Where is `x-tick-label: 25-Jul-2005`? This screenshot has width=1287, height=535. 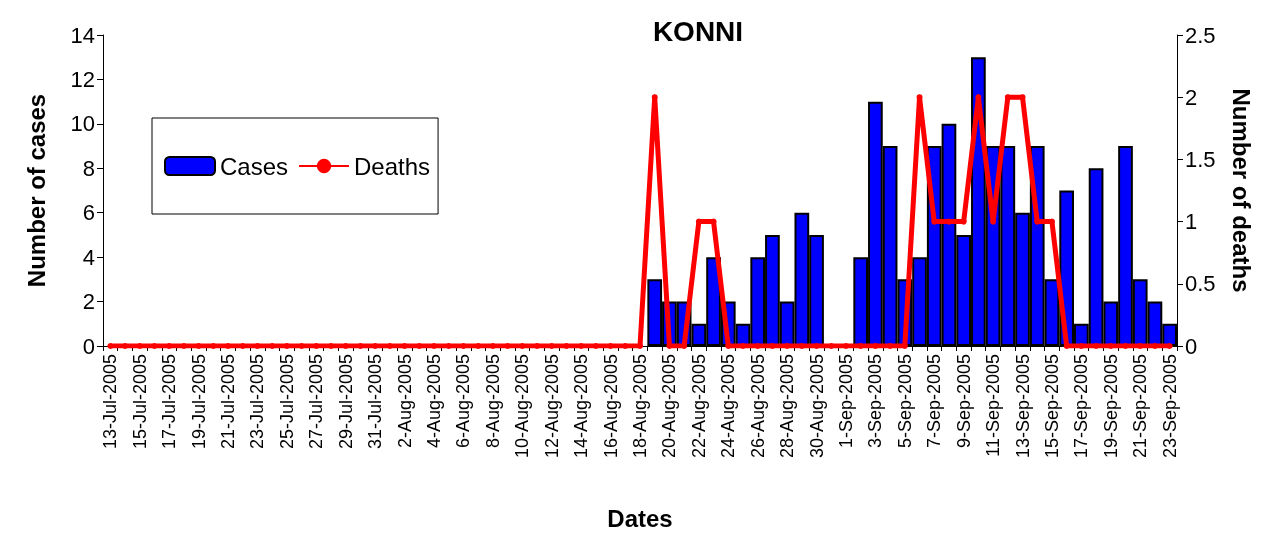 x-tick-label: 25-Jul-2005 is located at coordinates (286, 402).